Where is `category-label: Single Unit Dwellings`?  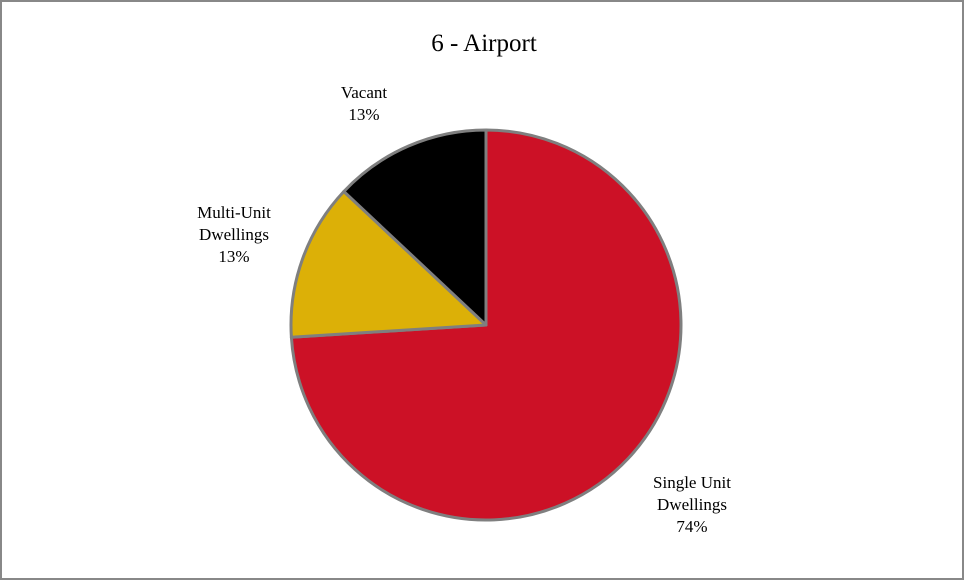
category-label: Single Unit Dwellings is located at coordinates (692, 493).